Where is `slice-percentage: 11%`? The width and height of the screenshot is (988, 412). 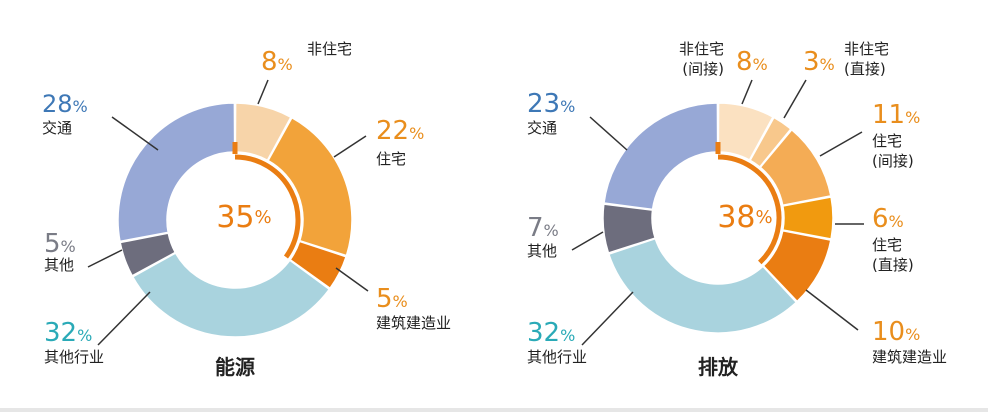
slice-percentage: 11% is located at coordinates (896, 115).